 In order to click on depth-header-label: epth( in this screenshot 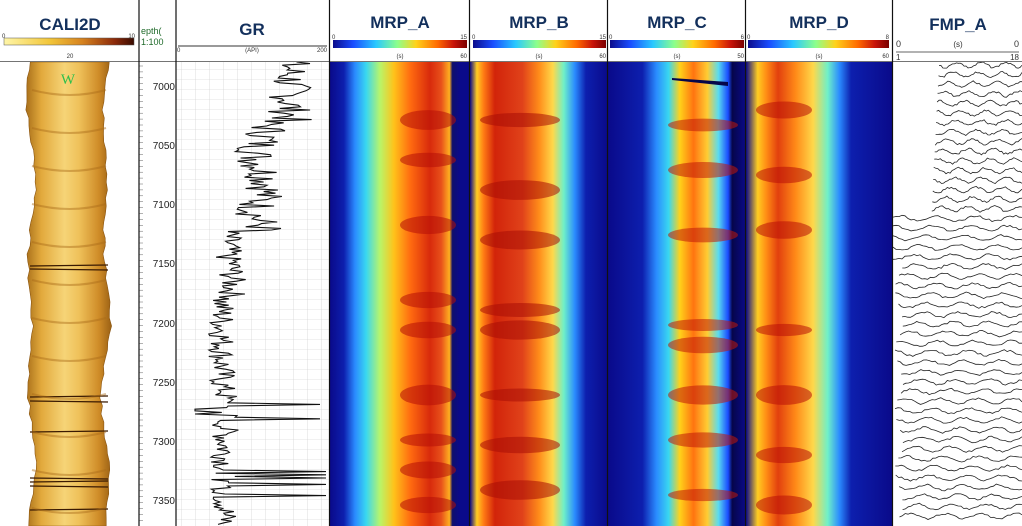, I will do `click(151, 31)`.